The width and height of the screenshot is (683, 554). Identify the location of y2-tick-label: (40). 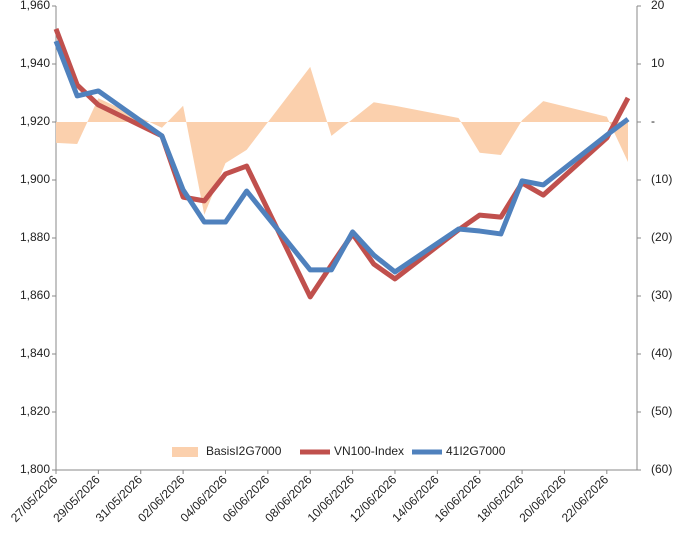
(661, 353).